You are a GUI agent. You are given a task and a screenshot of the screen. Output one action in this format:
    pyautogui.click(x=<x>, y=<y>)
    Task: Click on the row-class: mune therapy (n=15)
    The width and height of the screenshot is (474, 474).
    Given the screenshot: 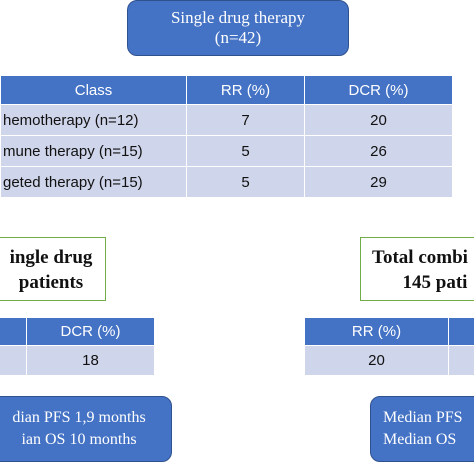 What is the action you would take?
    pyautogui.click(x=93, y=151)
    